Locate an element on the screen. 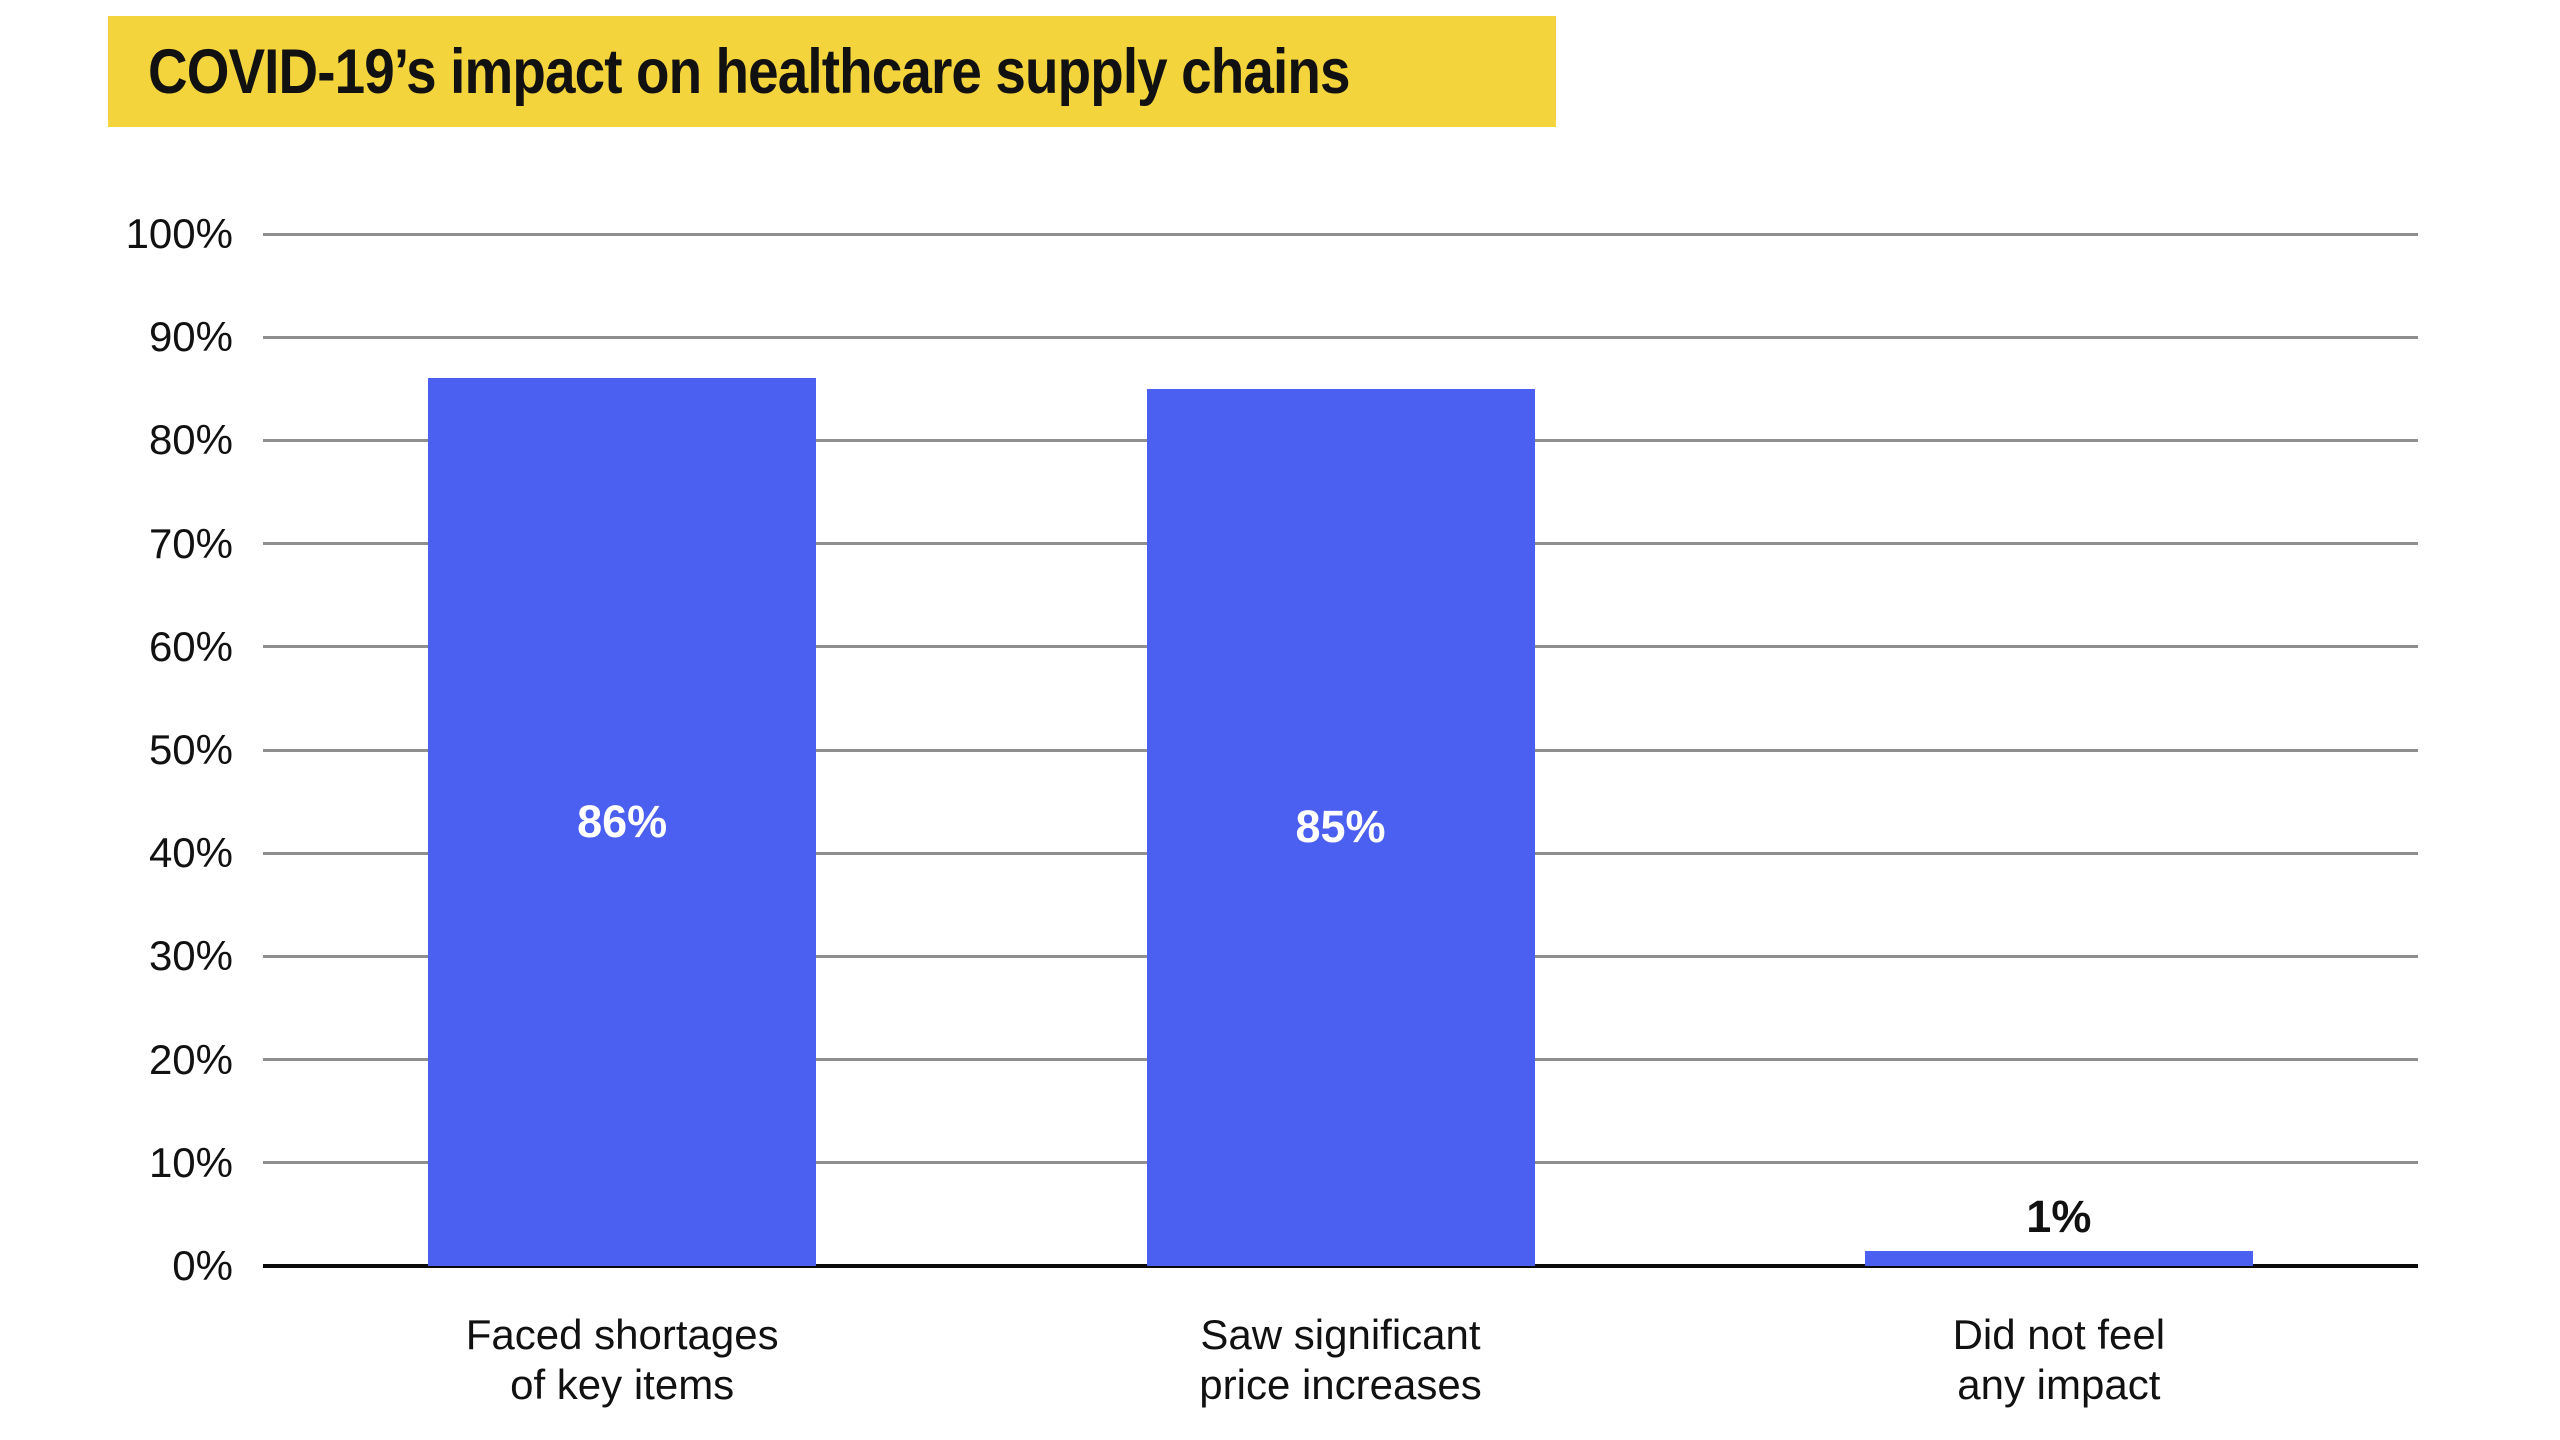  y-axis-tick-label-60: 60% is located at coordinates (190, 646).